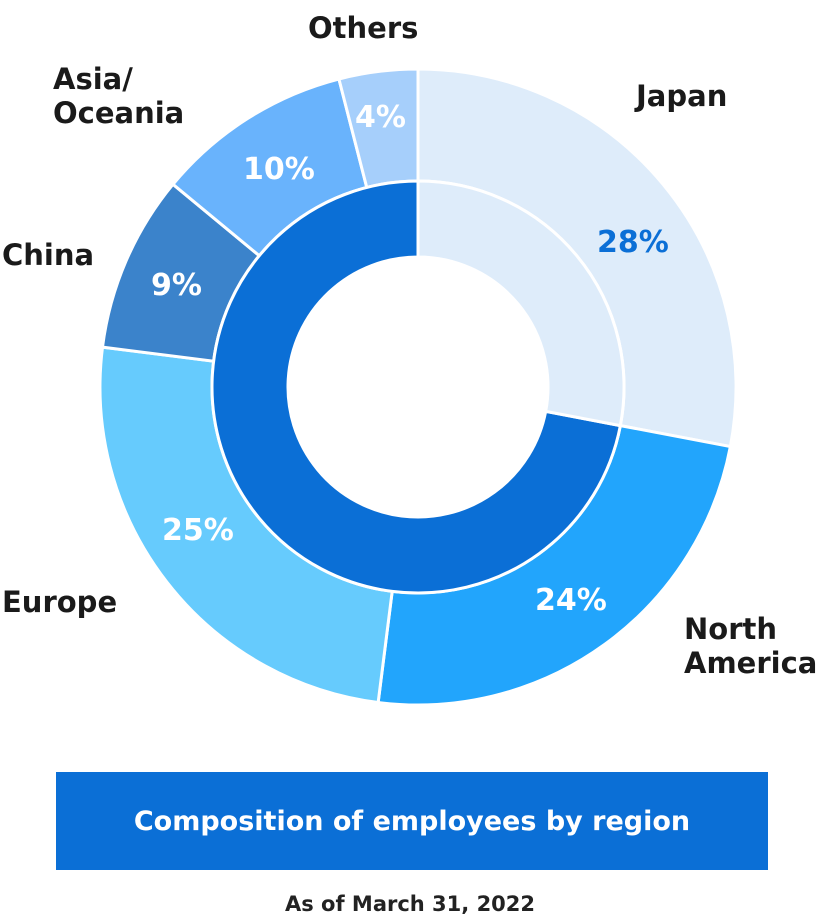 This screenshot has width=820, height=922. I want to click on value-label-north-america: 24%, so click(571, 600).